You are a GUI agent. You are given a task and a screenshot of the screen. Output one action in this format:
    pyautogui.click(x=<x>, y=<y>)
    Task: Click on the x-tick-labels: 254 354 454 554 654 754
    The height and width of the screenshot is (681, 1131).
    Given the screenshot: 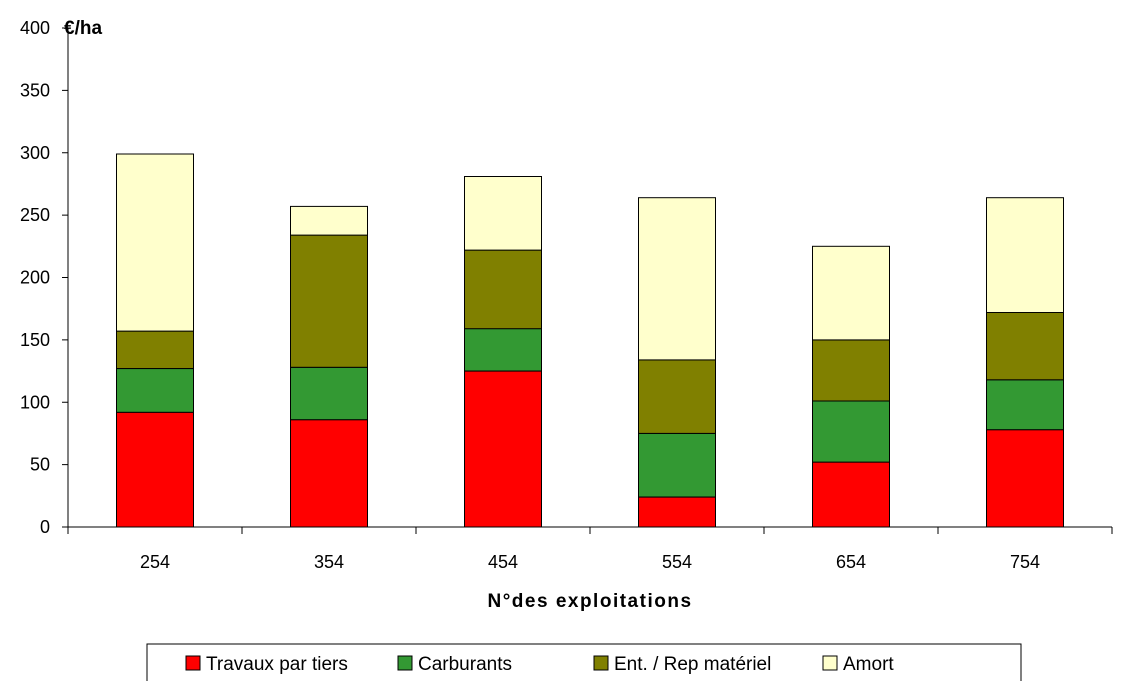 What is the action you would take?
    pyautogui.click(x=590, y=562)
    